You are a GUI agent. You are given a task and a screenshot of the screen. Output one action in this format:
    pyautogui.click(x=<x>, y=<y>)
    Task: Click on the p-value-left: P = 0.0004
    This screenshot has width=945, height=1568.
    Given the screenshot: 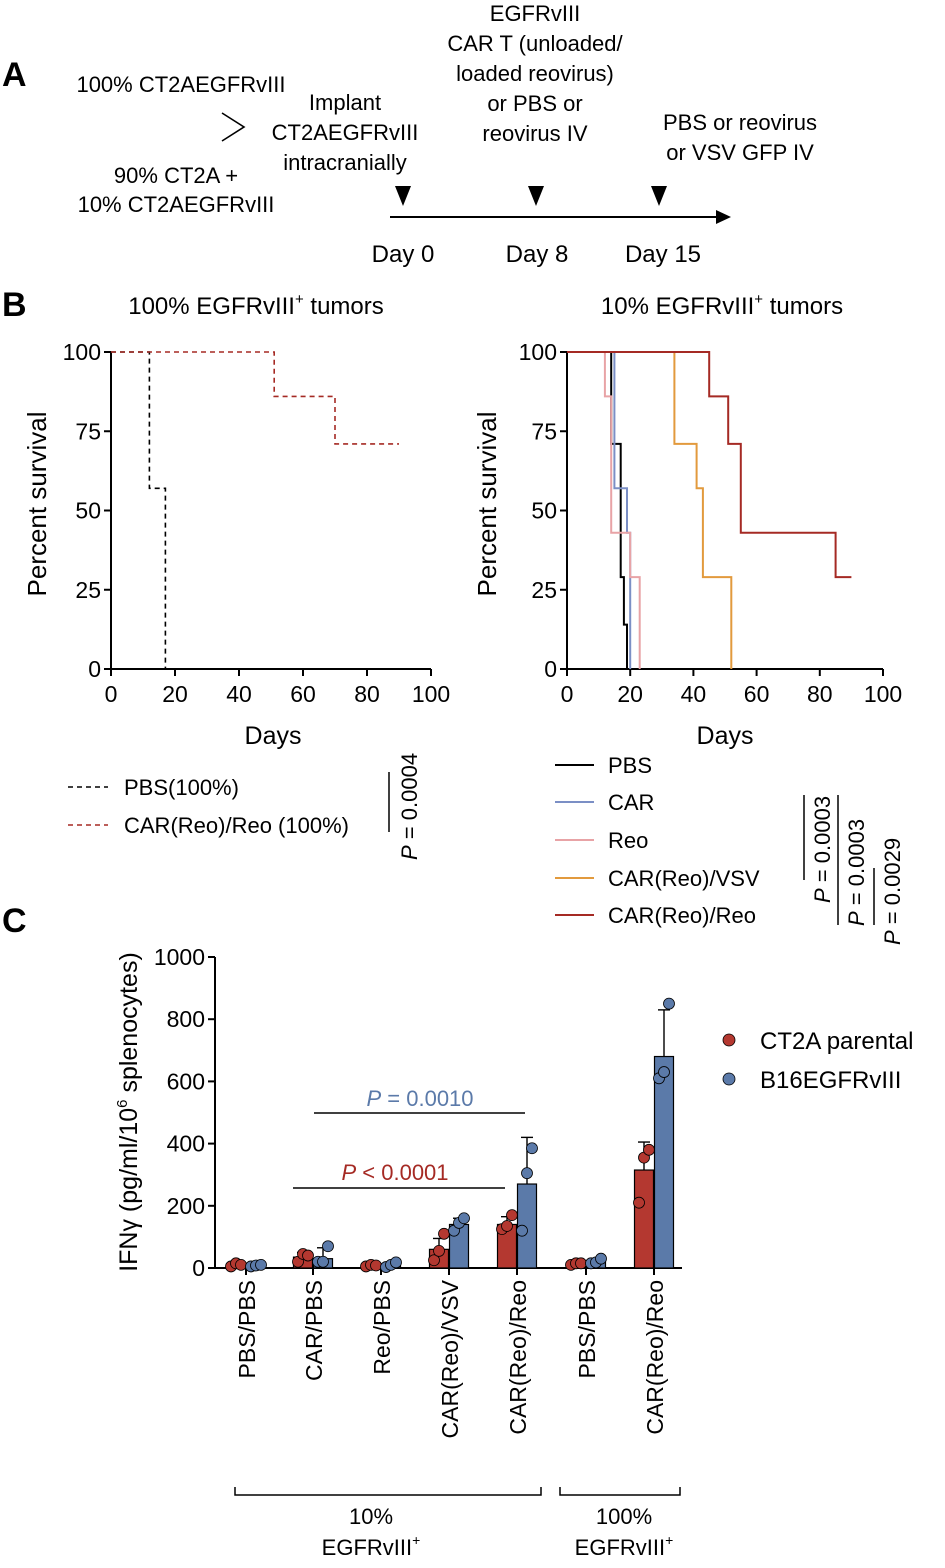 What is the action you would take?
    pyautogui.click(x=409, y=806)
    